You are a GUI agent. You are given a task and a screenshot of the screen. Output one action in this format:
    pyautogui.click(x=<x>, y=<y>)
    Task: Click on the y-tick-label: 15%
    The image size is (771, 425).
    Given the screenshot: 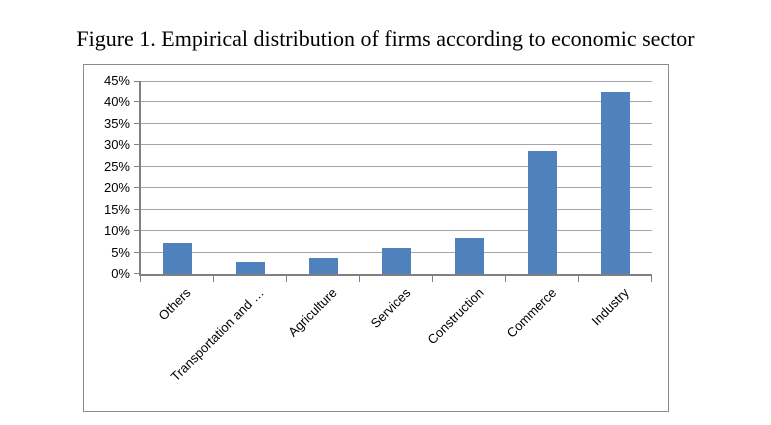 What is the action you would take?
    pyautogui.click(x=116, y=209)
    